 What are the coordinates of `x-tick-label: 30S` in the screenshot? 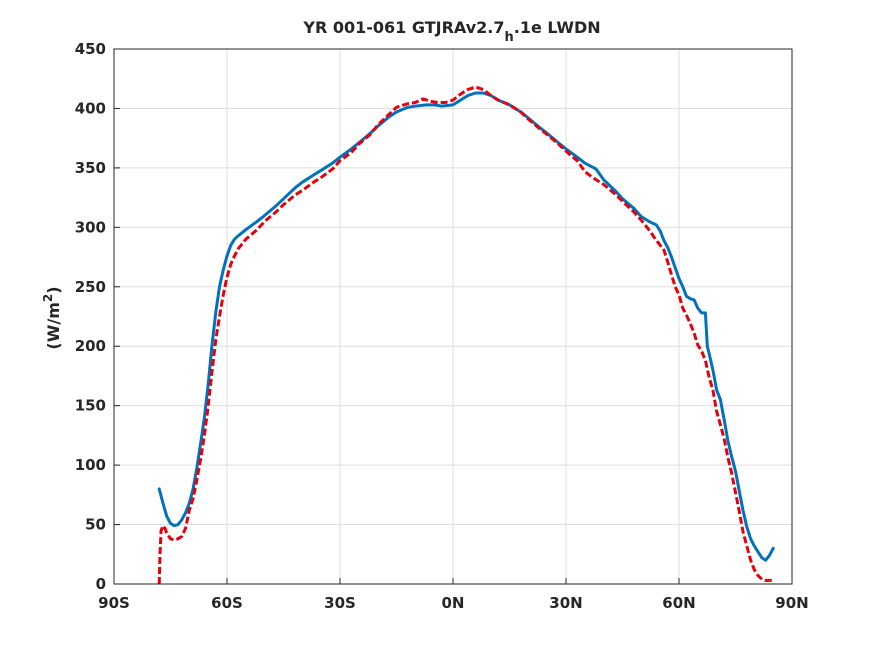 It's located at (340, 603).